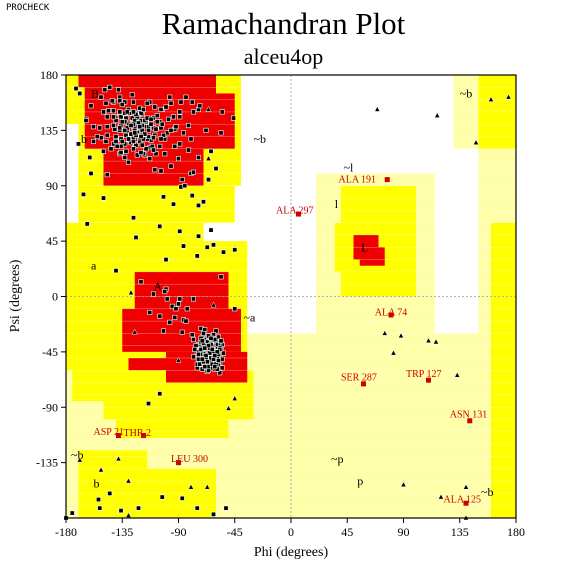 The height and width of the screenshot is (565, 567). I want to click on region-label: ~b, so click(466, 93).